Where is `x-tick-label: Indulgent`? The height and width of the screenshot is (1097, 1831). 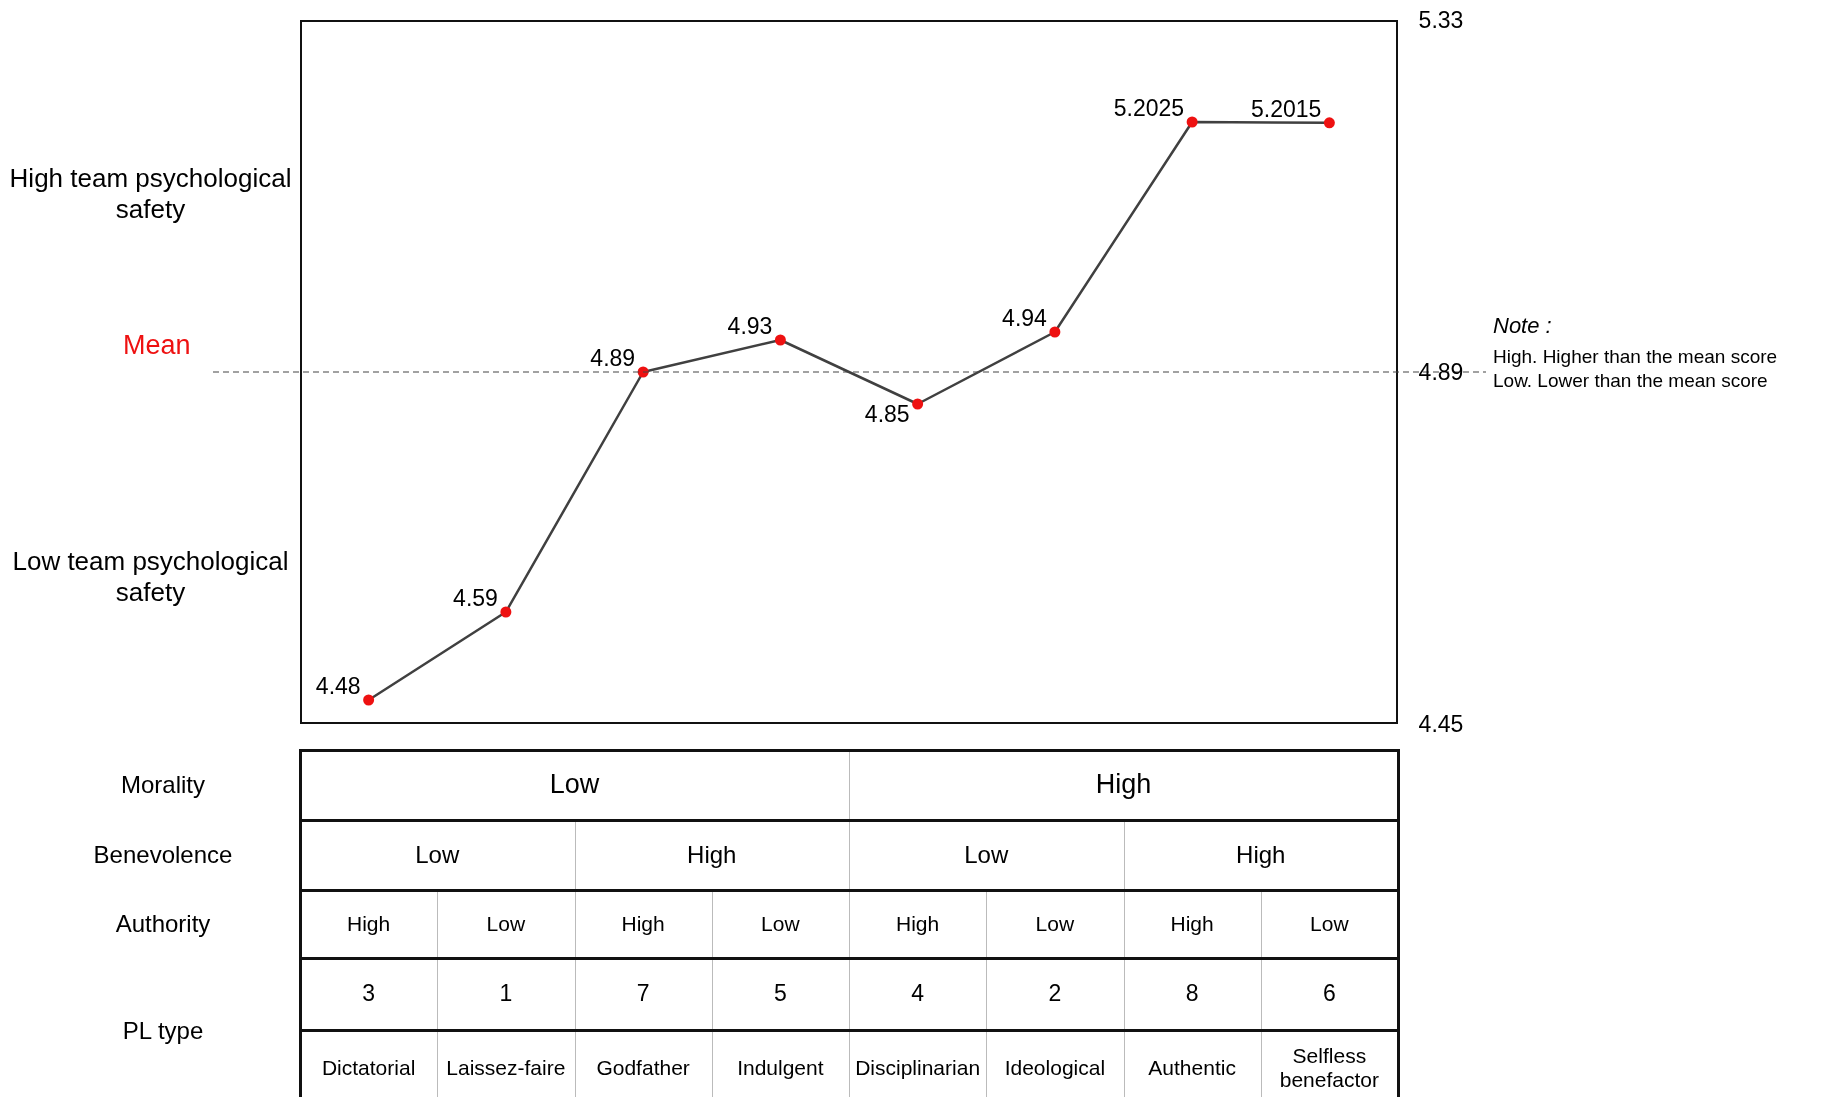 x-tick-label: Indulgent is located at coordinates (780, 1063).